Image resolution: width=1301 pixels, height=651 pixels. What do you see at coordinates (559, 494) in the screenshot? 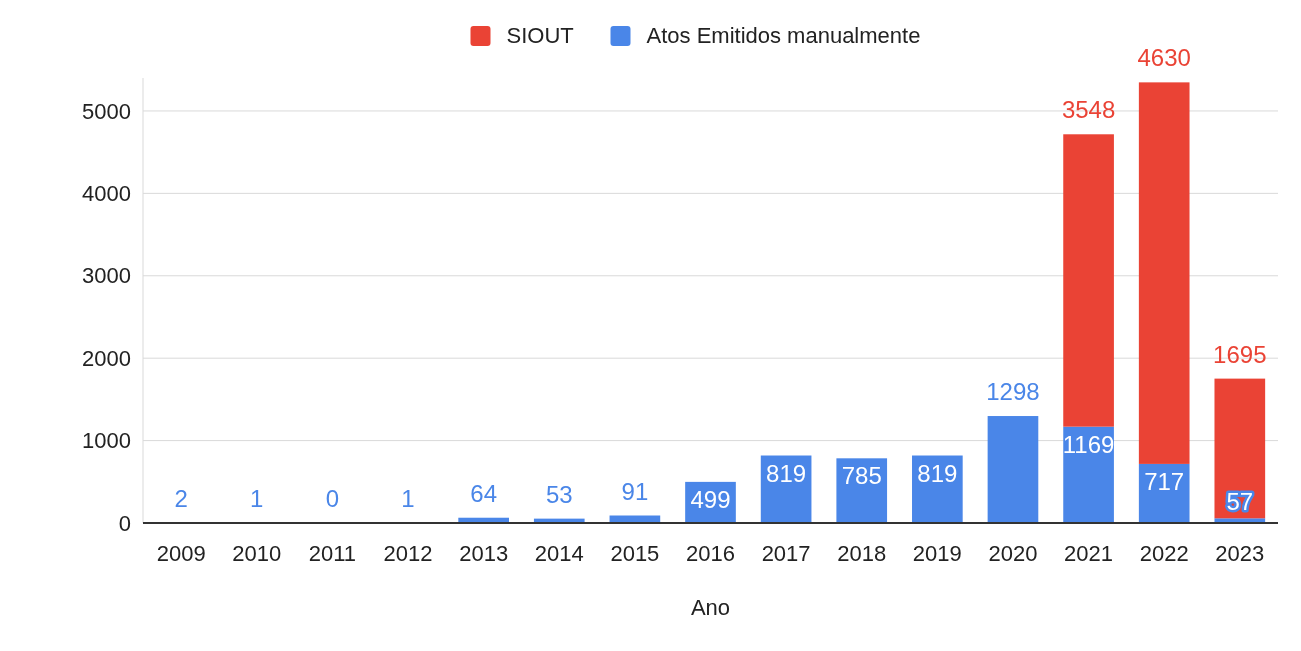
I see `data-label: 53` at bounding box center [559, 494].